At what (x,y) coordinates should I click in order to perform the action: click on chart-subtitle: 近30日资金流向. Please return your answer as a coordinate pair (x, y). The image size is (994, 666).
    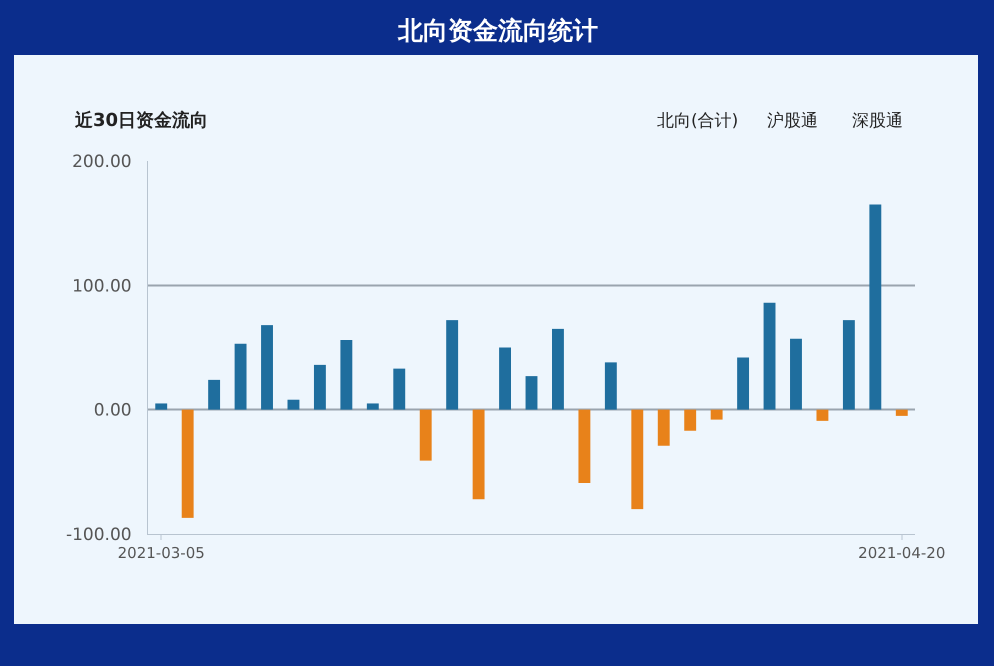
    Looking at the image, I should click on (141, 120).